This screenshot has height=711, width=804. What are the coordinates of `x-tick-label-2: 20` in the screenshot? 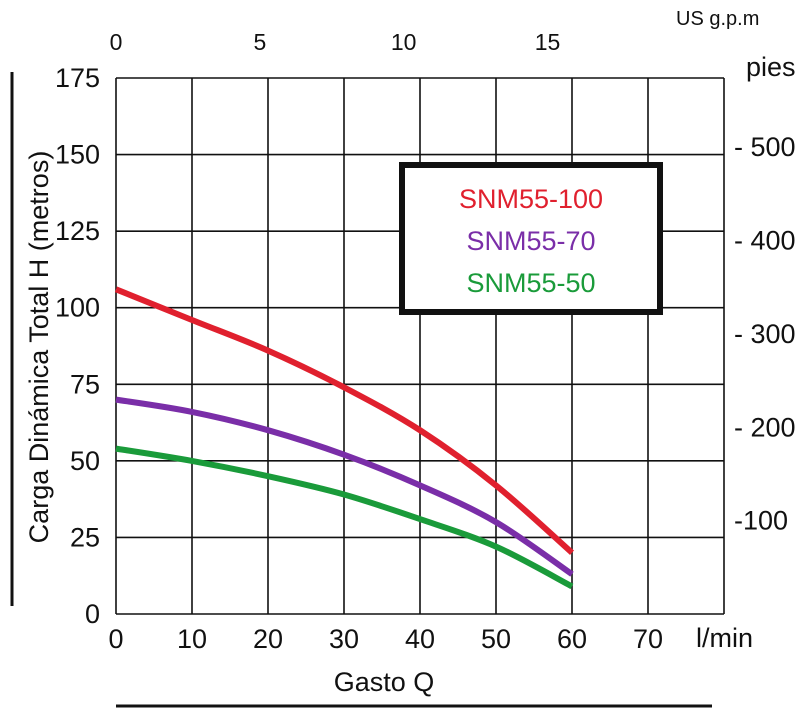 It's located at (268, 639).